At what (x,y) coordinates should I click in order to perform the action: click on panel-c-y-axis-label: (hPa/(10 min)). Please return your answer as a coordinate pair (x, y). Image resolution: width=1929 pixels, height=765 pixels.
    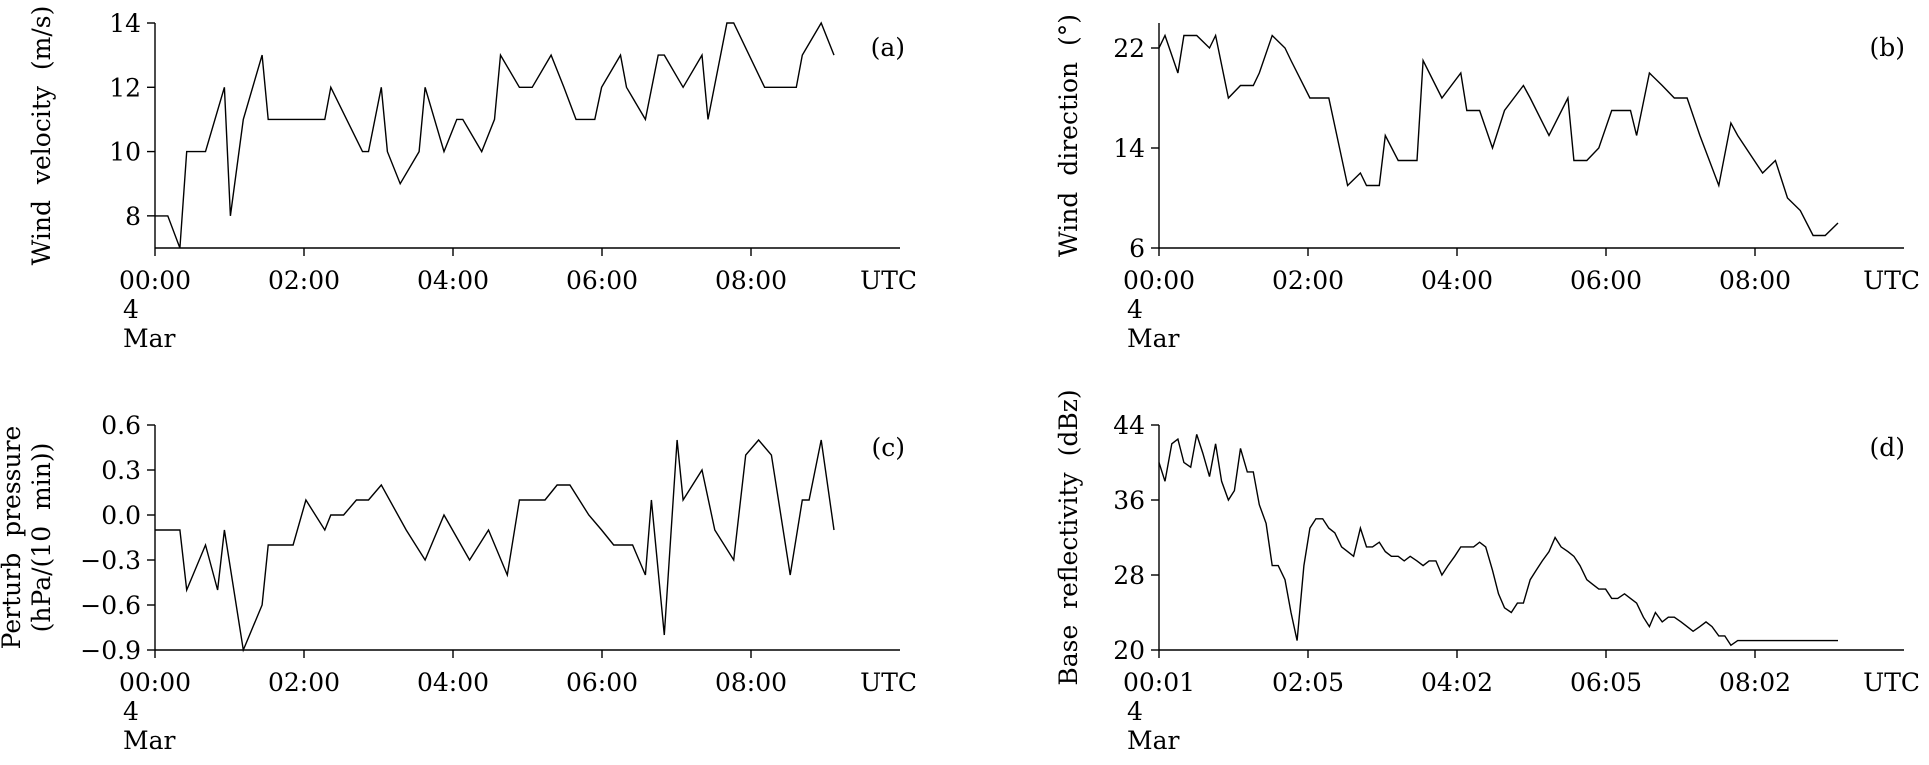
    Looking at the image, I should click on (41, 538).